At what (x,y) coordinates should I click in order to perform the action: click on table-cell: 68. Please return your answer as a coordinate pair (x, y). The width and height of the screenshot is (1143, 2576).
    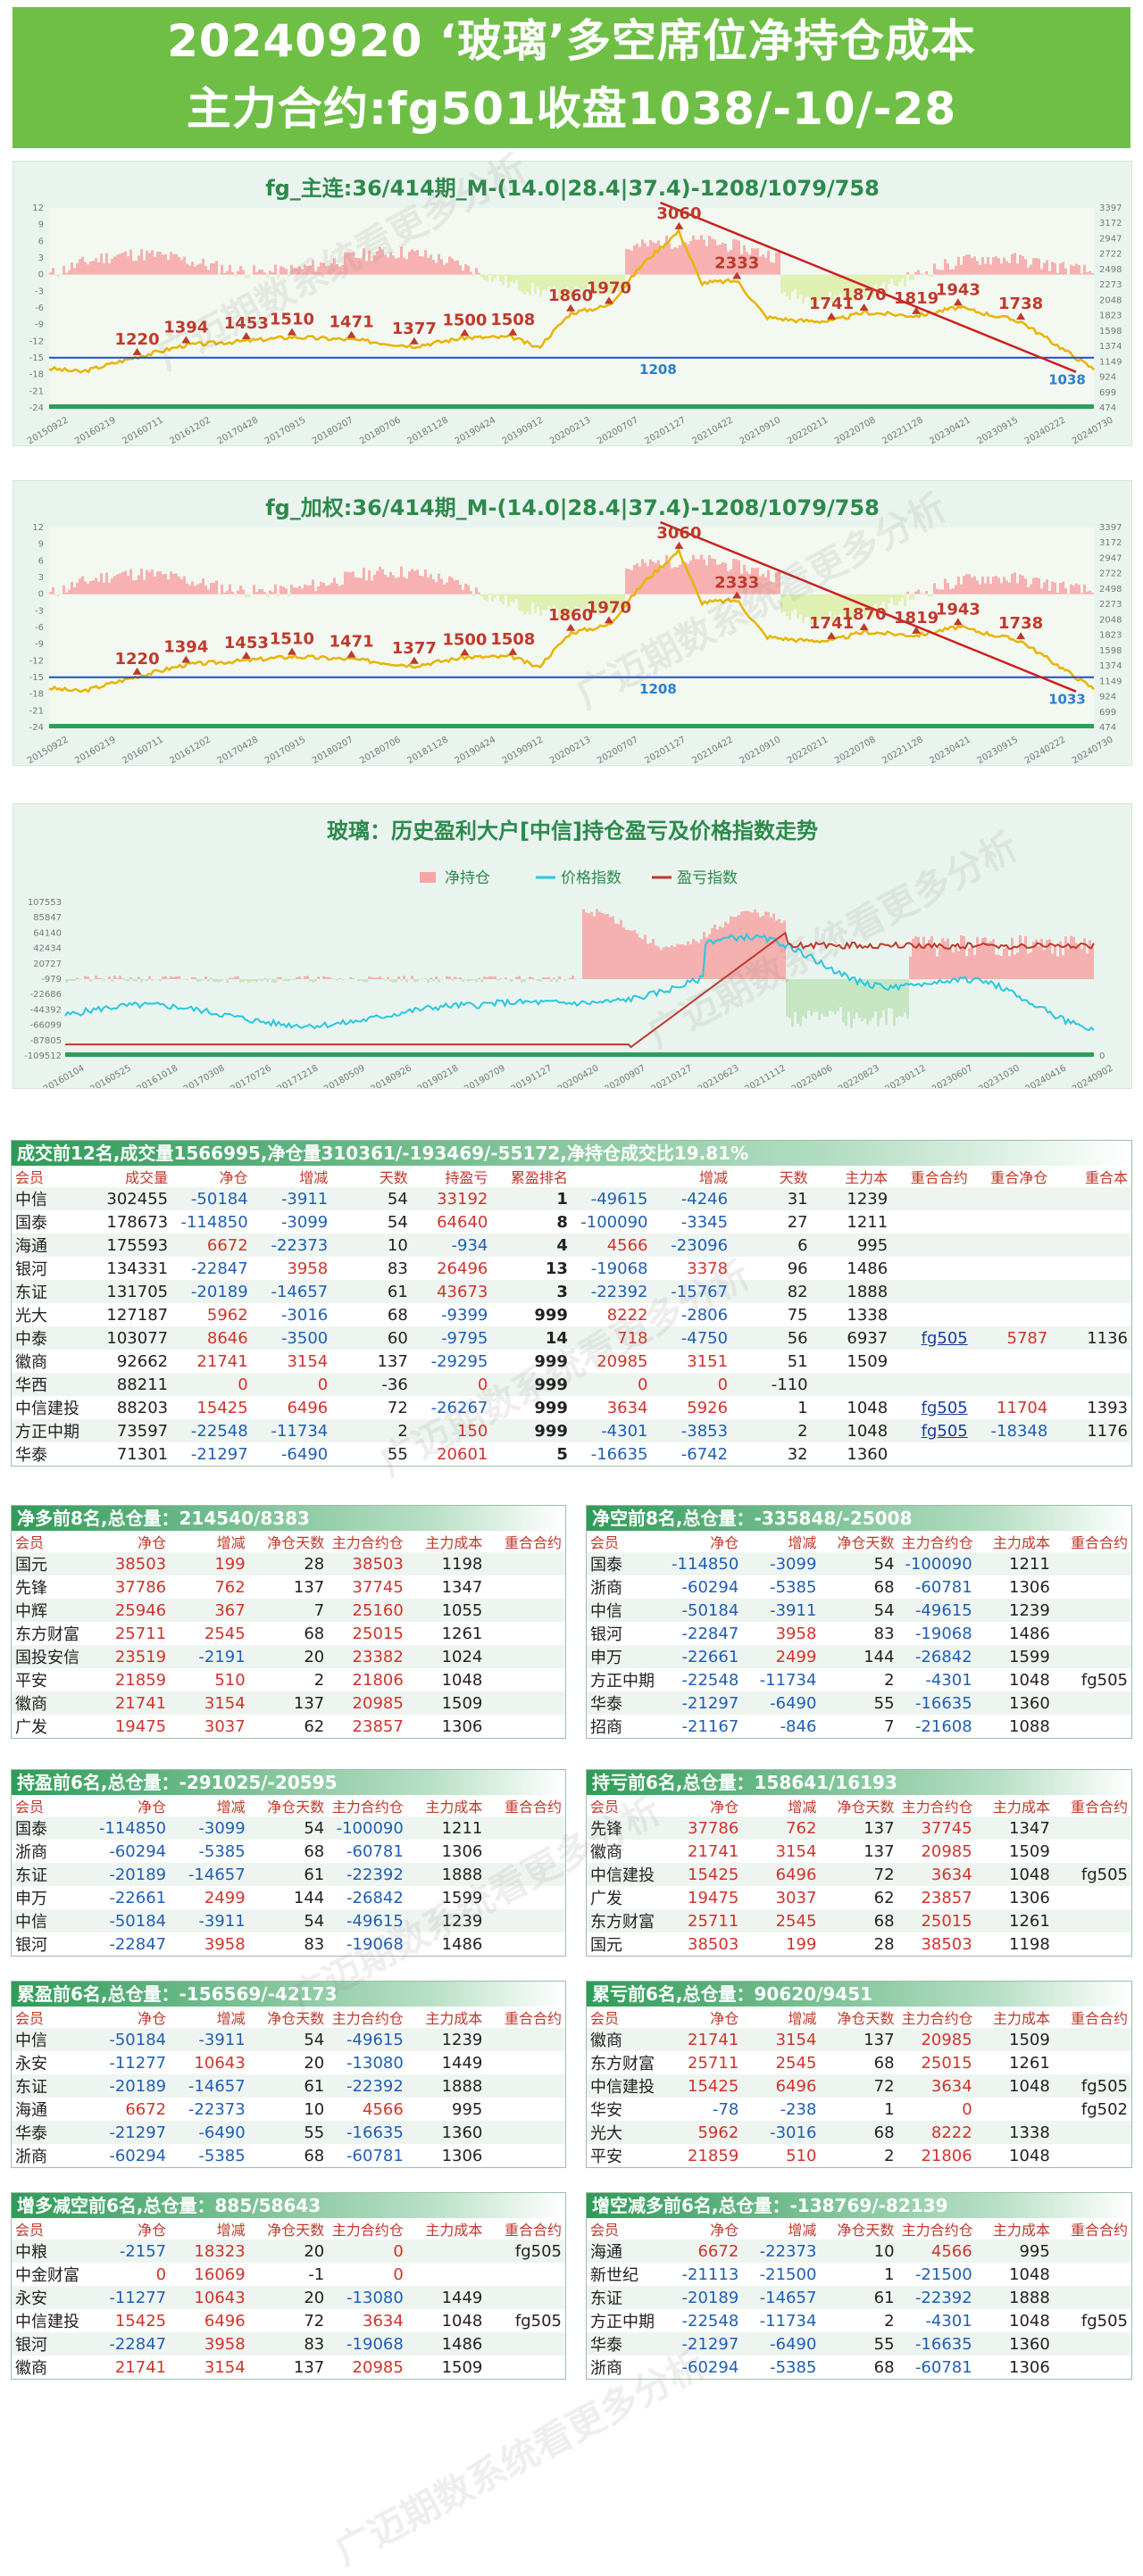
    Looking at the image, I should click on (289, 1633).